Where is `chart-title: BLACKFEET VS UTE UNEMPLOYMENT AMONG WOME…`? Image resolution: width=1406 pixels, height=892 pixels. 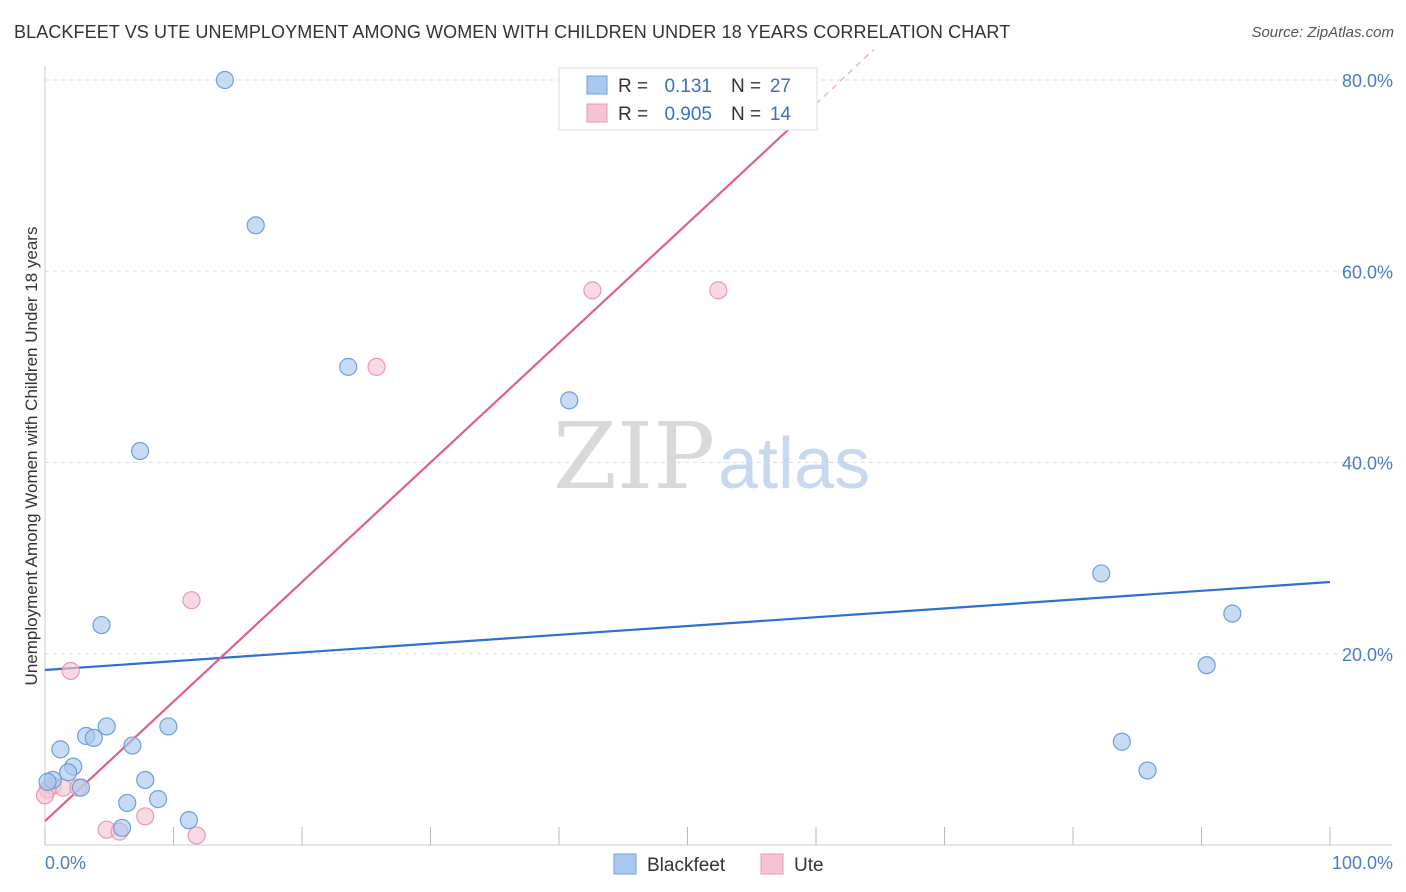 chart-title: BLACKFEET VS UTE UNEMPLOYMENT AMONG WOME… is located at coordinates (512, 32).